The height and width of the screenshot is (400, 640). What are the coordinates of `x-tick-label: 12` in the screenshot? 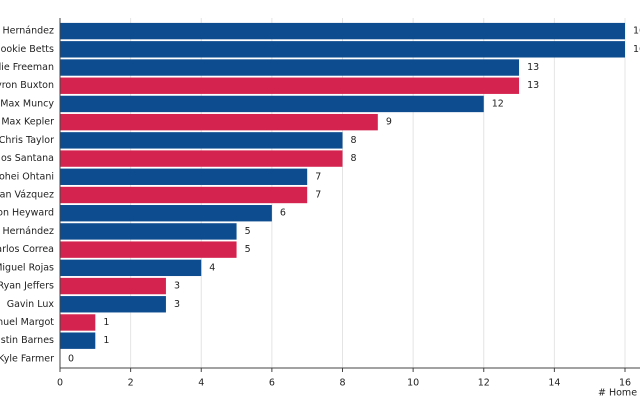 It's located at (484, 383).